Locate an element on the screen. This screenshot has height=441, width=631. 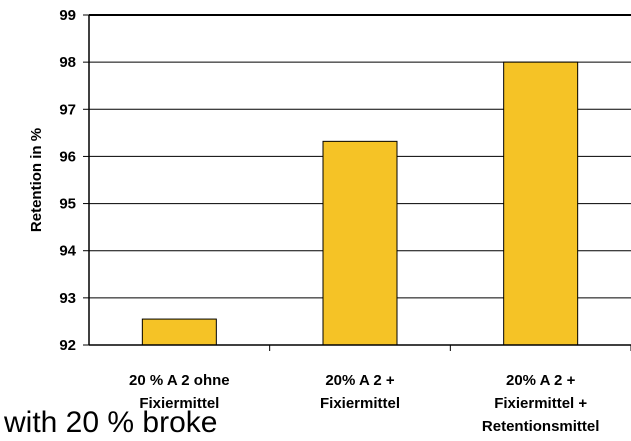
y-tick-label: 98 is located at coordinates (67, 62).